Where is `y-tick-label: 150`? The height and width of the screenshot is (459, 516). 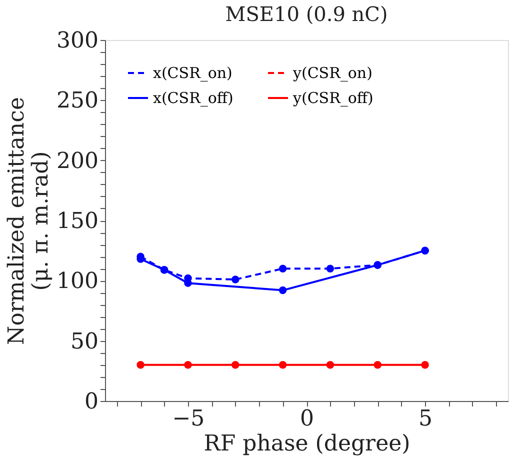
y-tick-label: 150 is located at coordinates (77, 221).